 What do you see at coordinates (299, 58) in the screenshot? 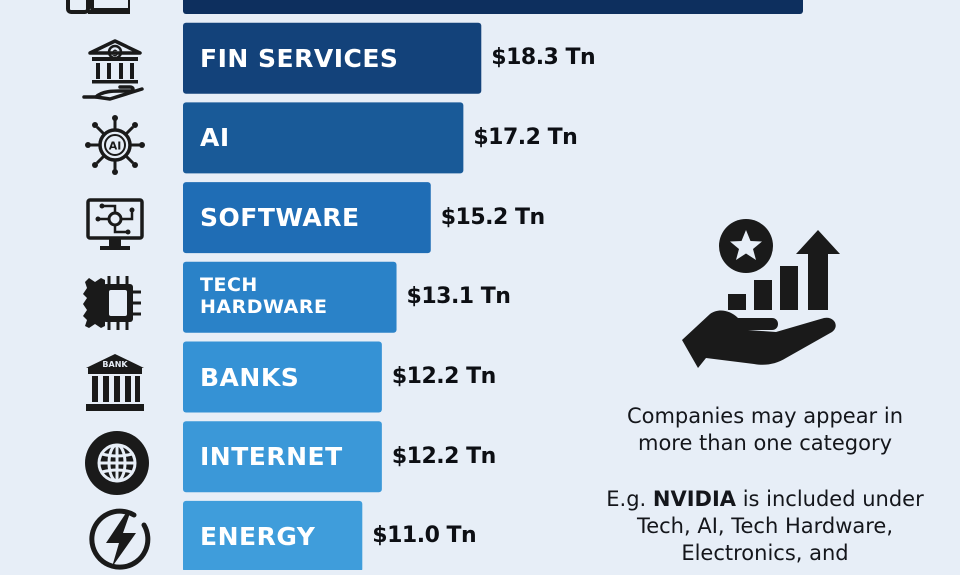
I see `bar-category-label: FIN SERVICES` at bounding box center [299, 58].